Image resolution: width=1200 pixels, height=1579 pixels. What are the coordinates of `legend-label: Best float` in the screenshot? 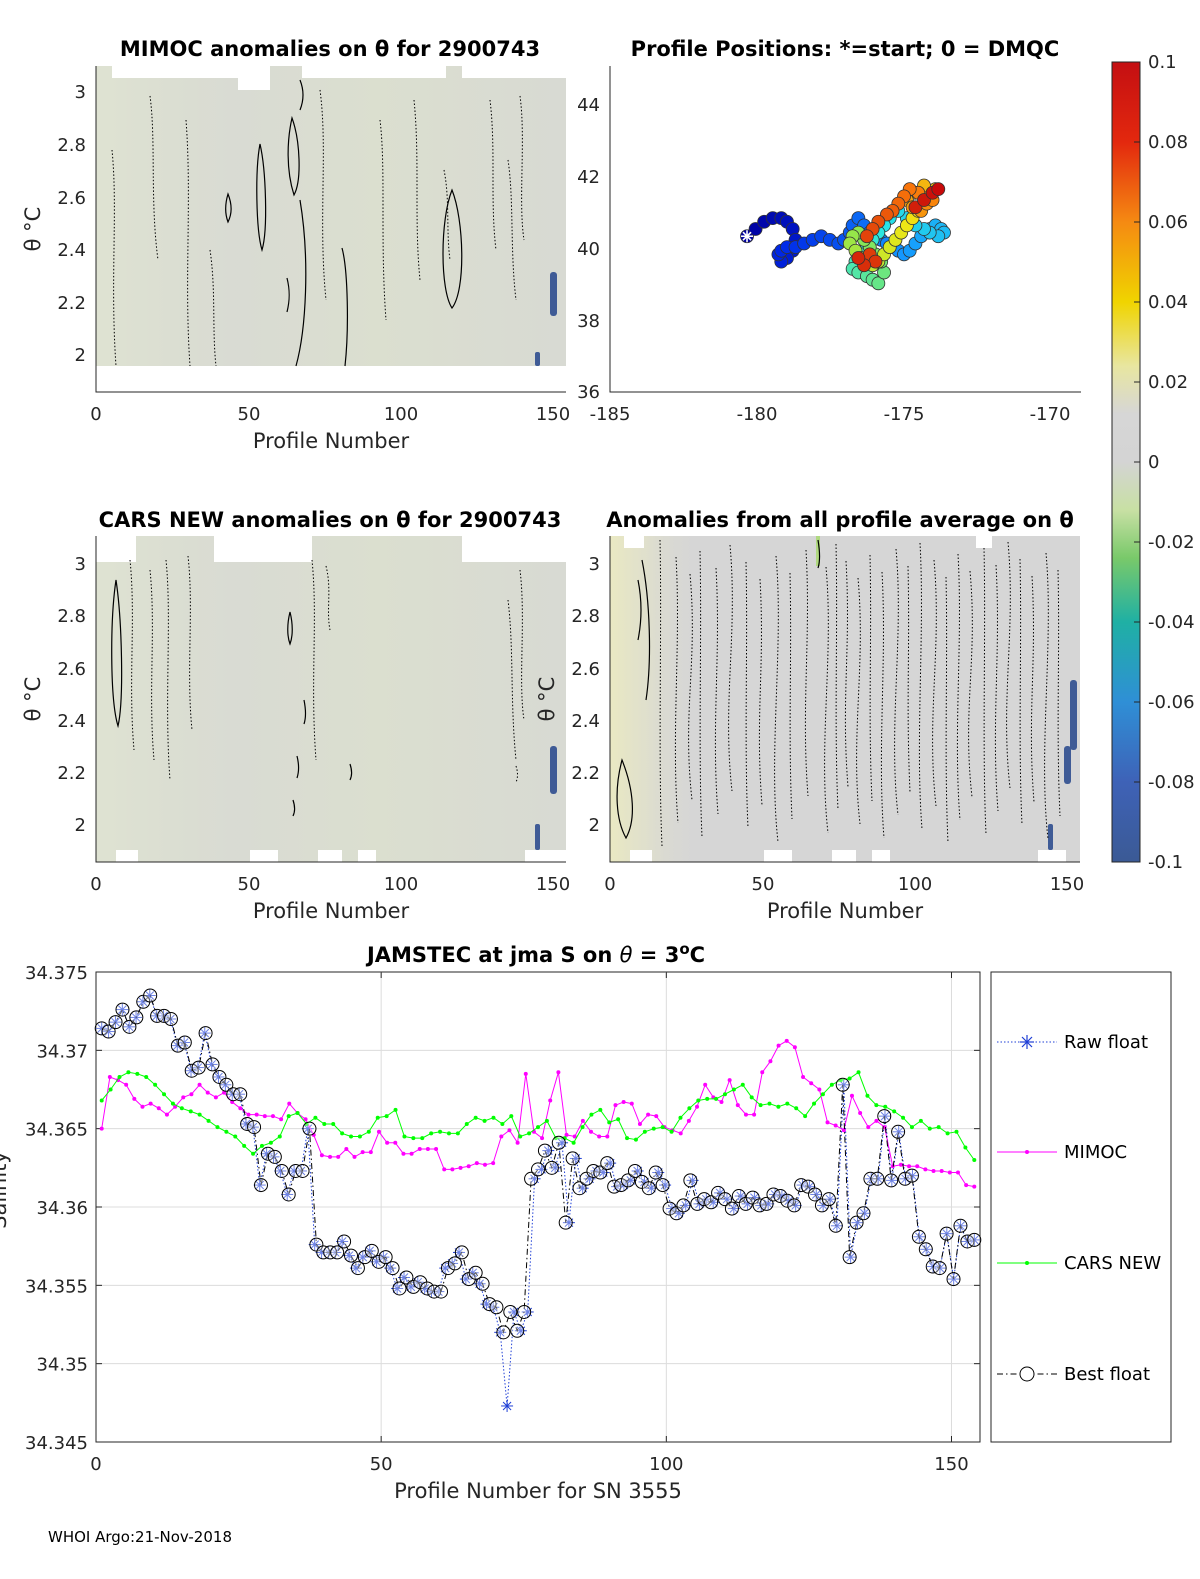 It's located at (1107, 1374).